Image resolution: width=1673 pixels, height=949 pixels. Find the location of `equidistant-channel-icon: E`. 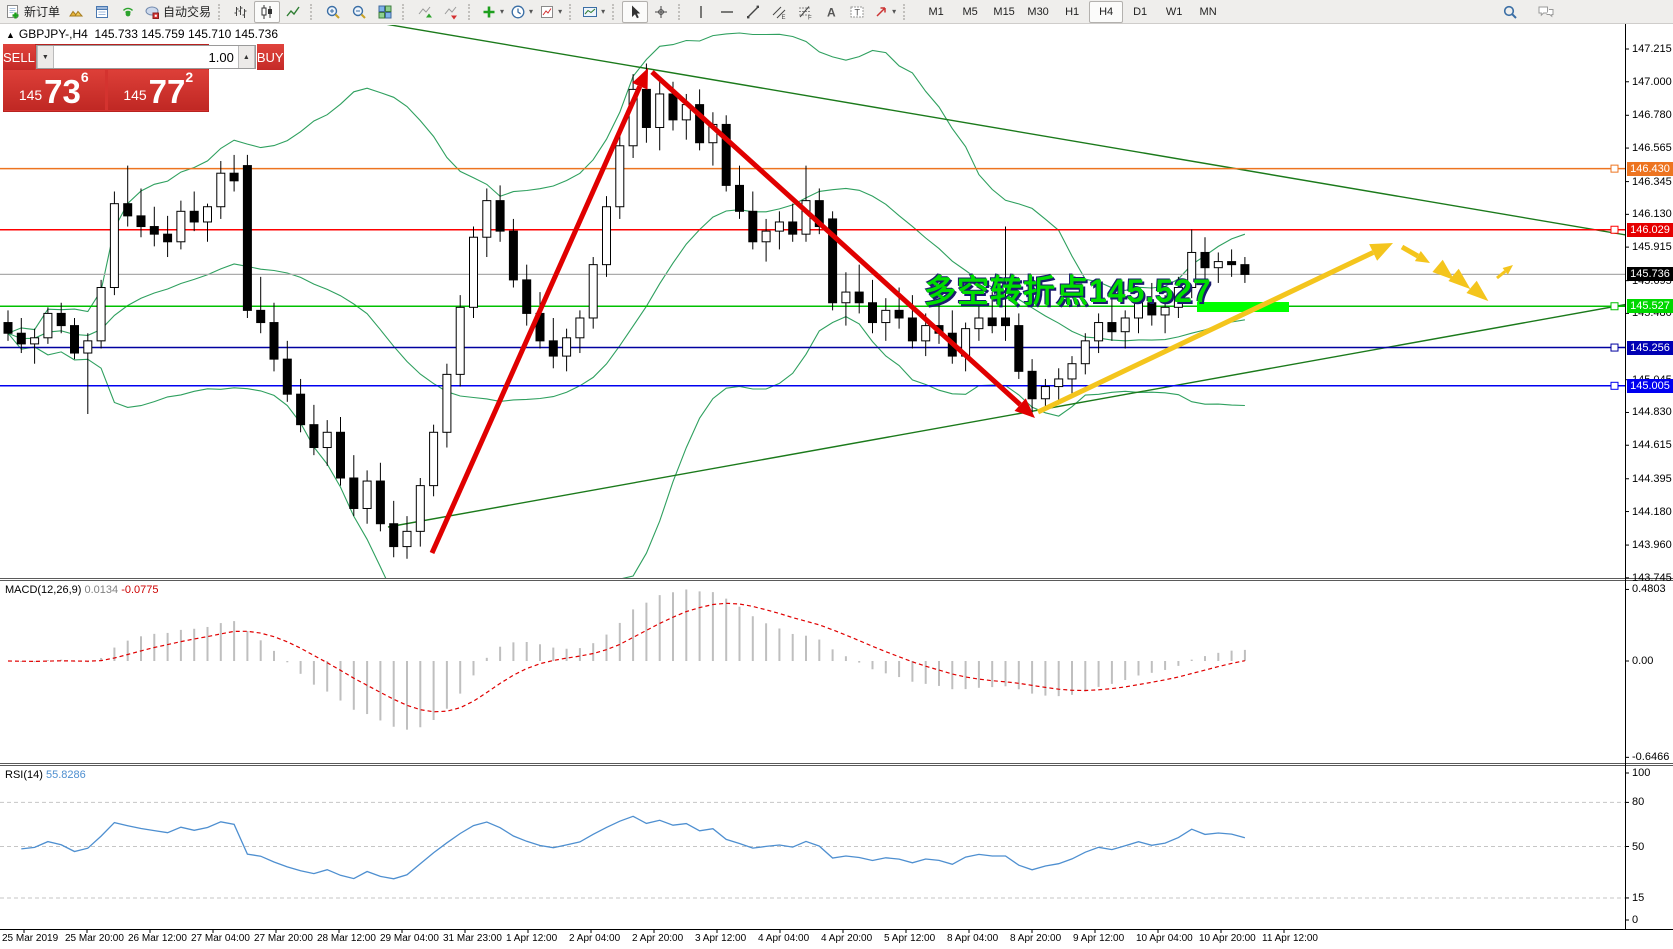

equidistant-channel-icon: E is located at coordinates (779, 13).